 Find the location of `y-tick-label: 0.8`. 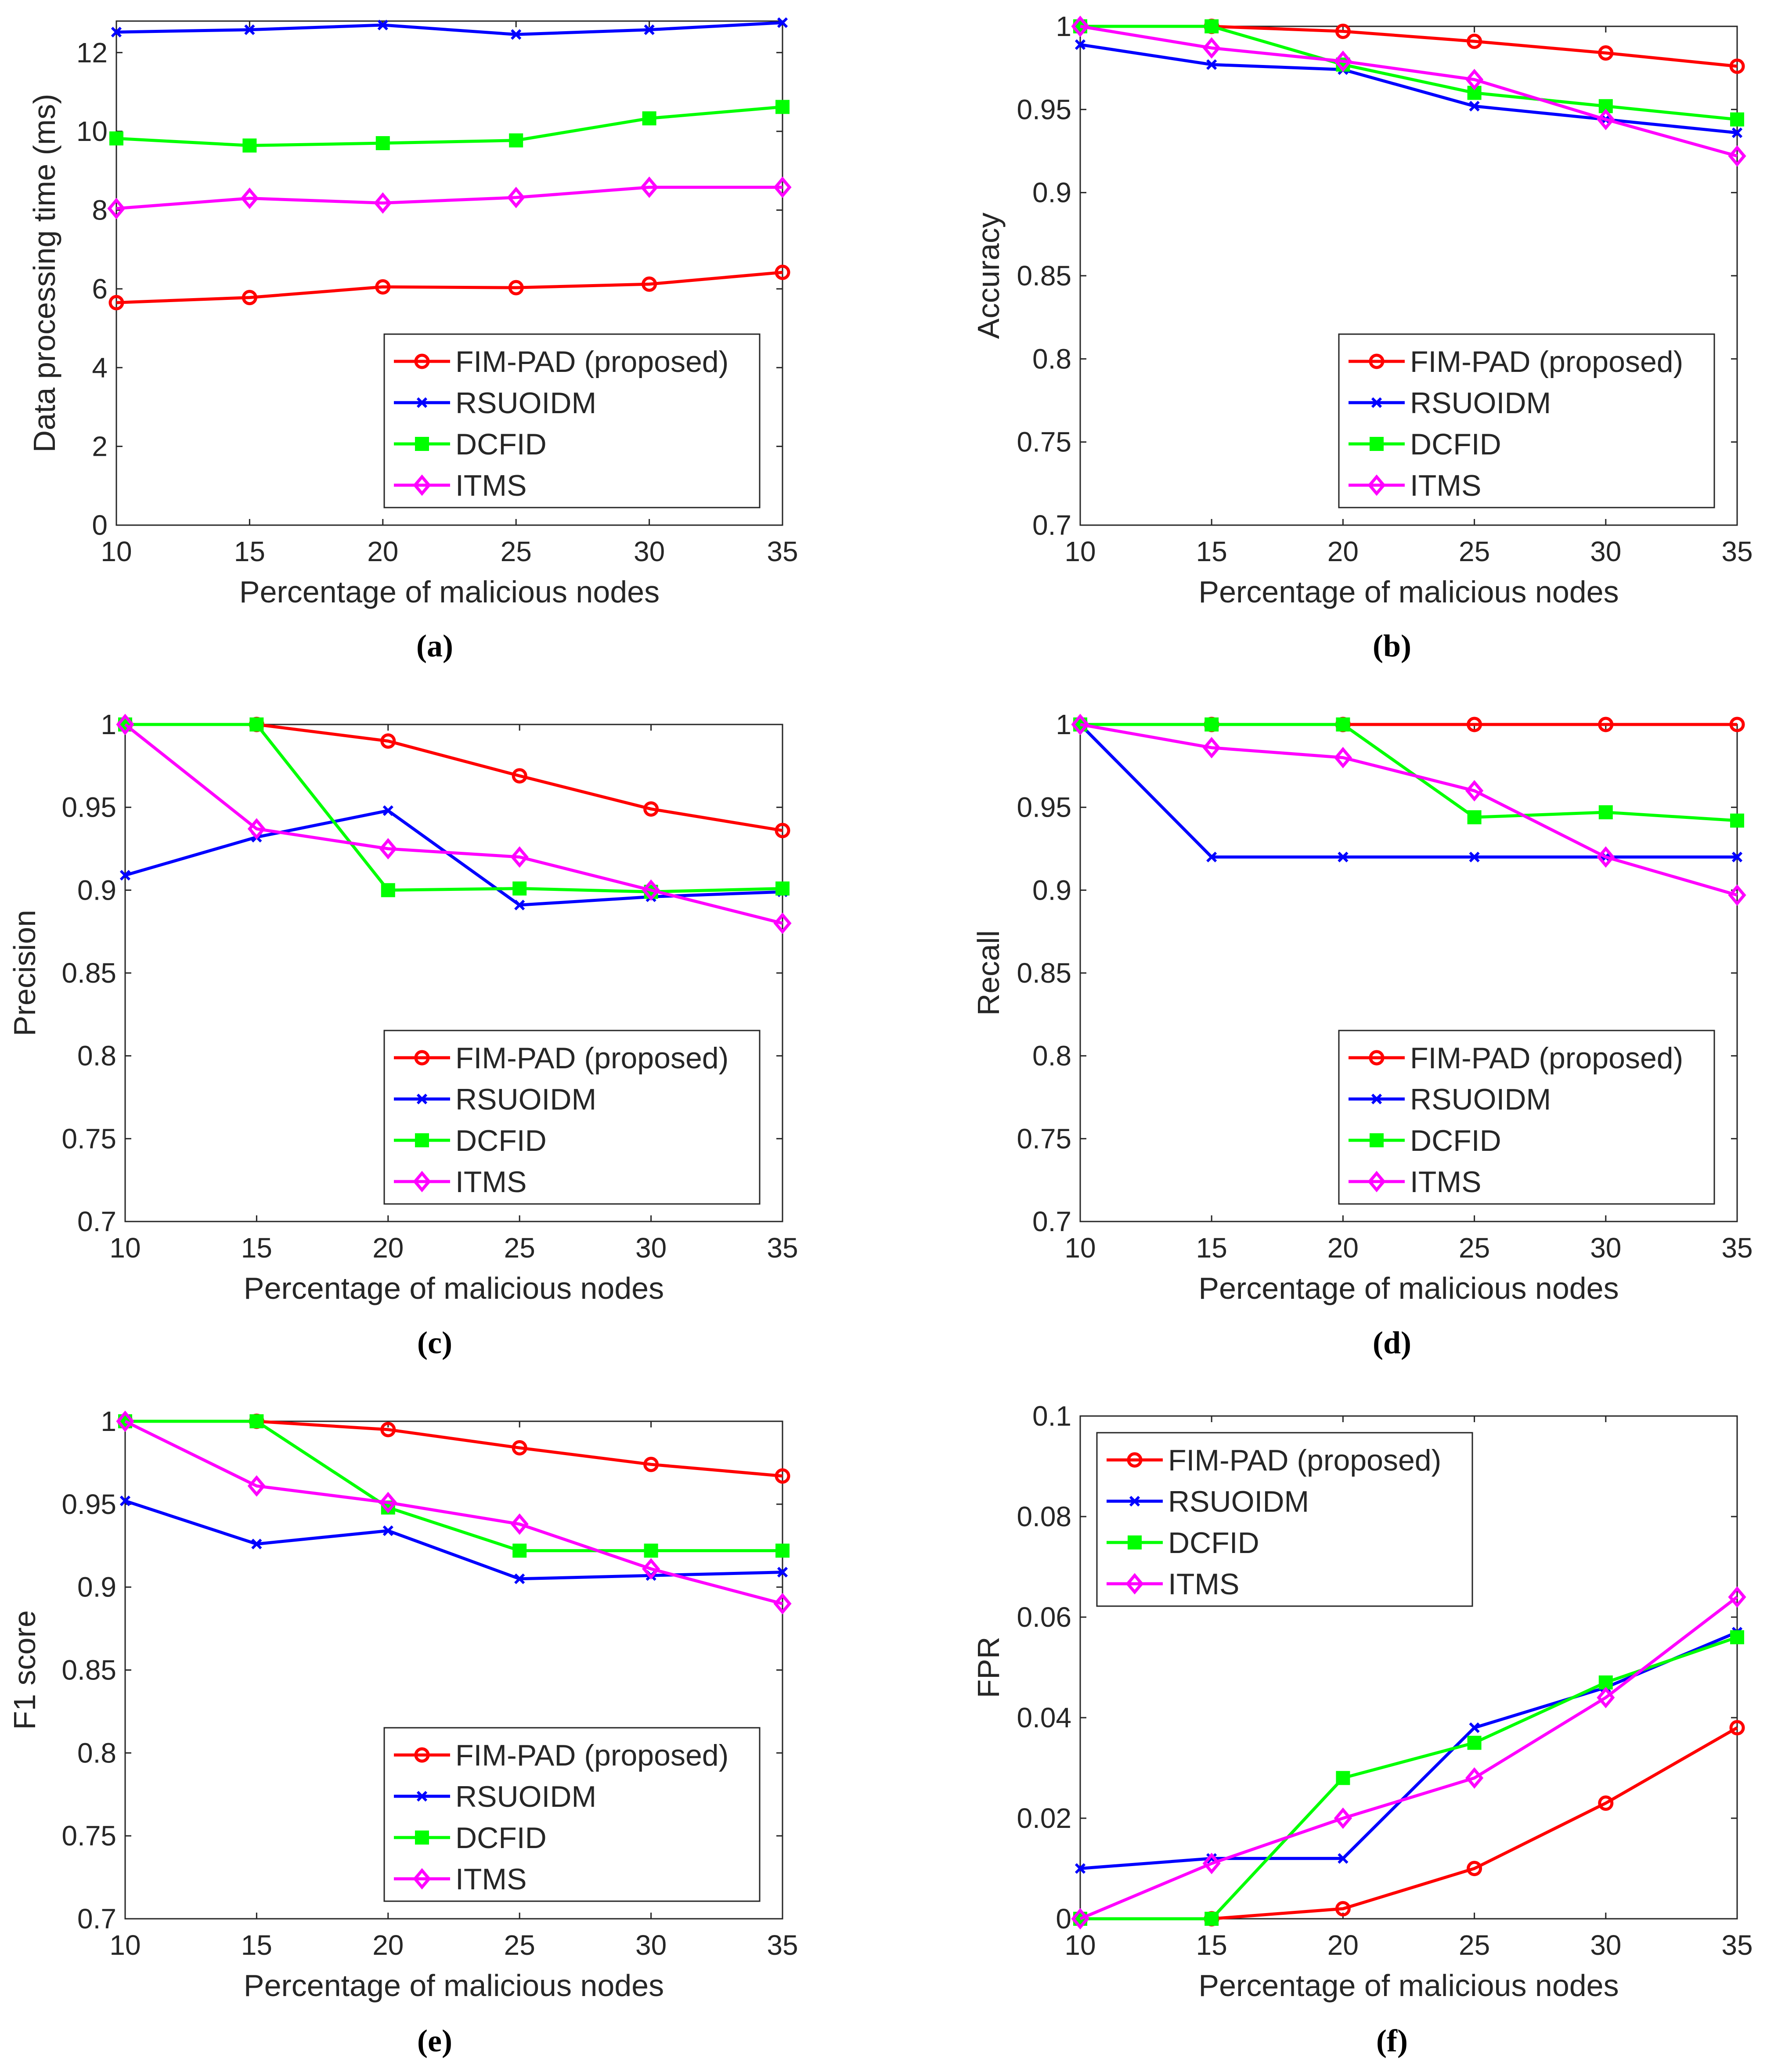

y-tick-label: 0.8 is located at coordinates (1051, 1056).